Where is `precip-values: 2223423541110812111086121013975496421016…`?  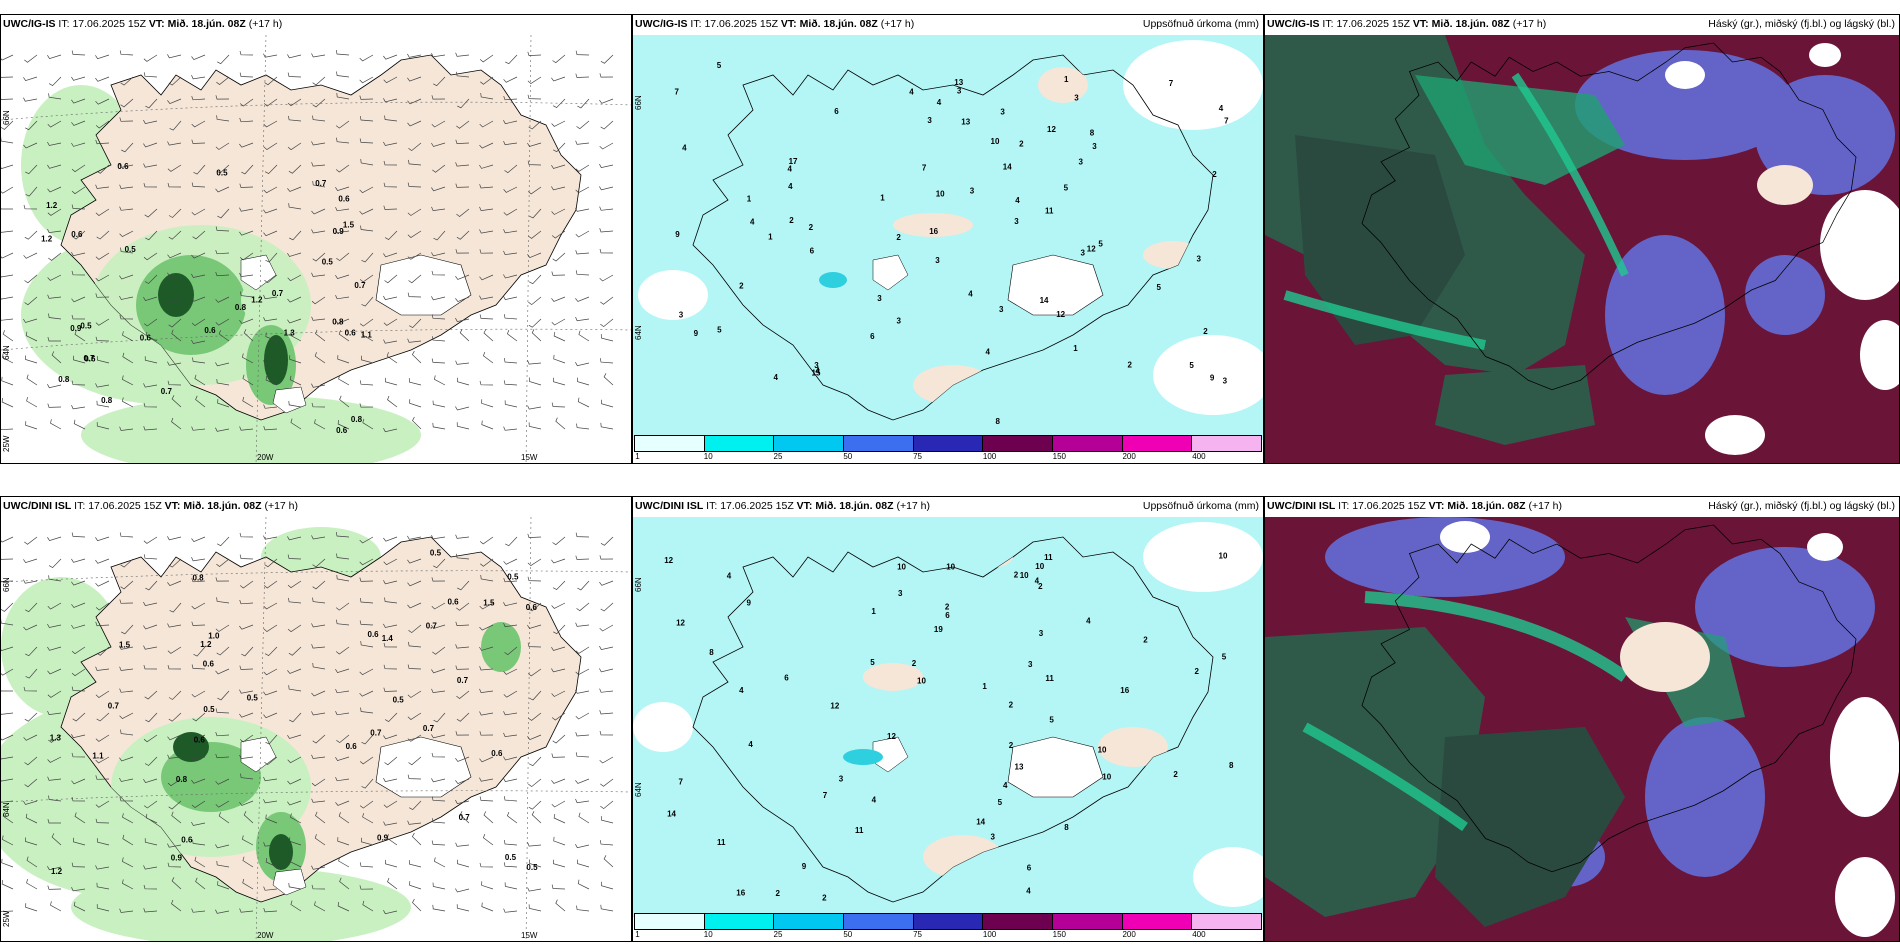
precip-values: 2223423541110812111086121013975496421016… is located at coordinates (949, 727).